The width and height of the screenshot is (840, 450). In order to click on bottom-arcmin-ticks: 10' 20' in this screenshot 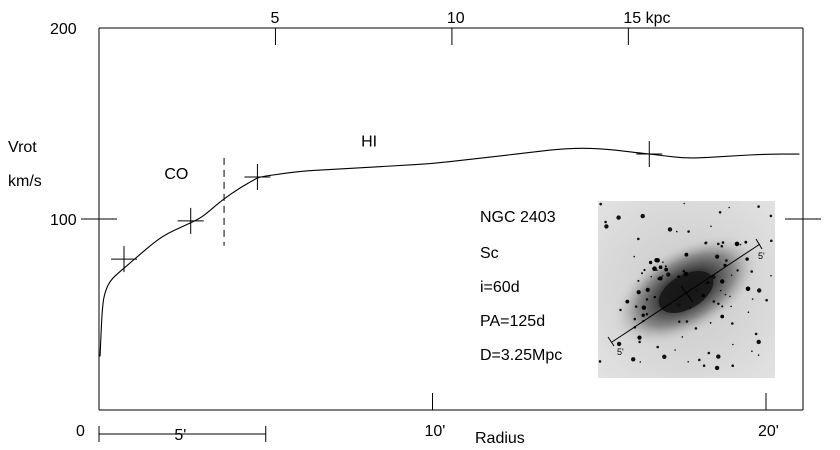, I will do `click(602, 416)`.